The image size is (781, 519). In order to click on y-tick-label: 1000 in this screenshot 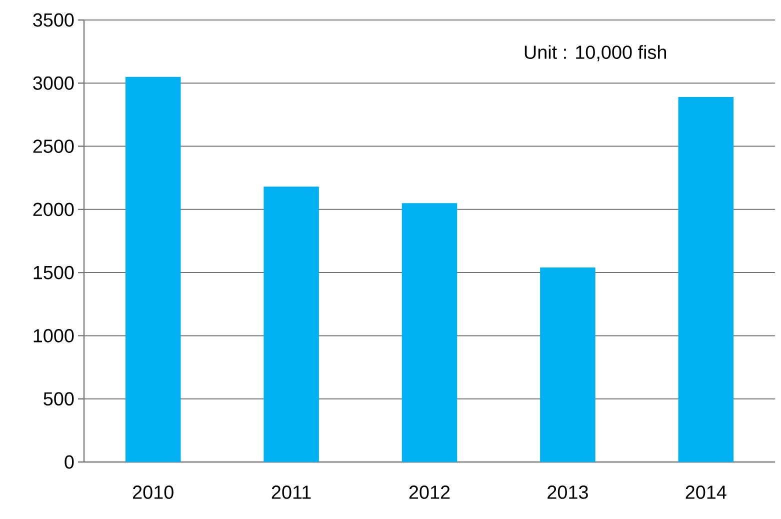, I will do `click(54, 335)`.